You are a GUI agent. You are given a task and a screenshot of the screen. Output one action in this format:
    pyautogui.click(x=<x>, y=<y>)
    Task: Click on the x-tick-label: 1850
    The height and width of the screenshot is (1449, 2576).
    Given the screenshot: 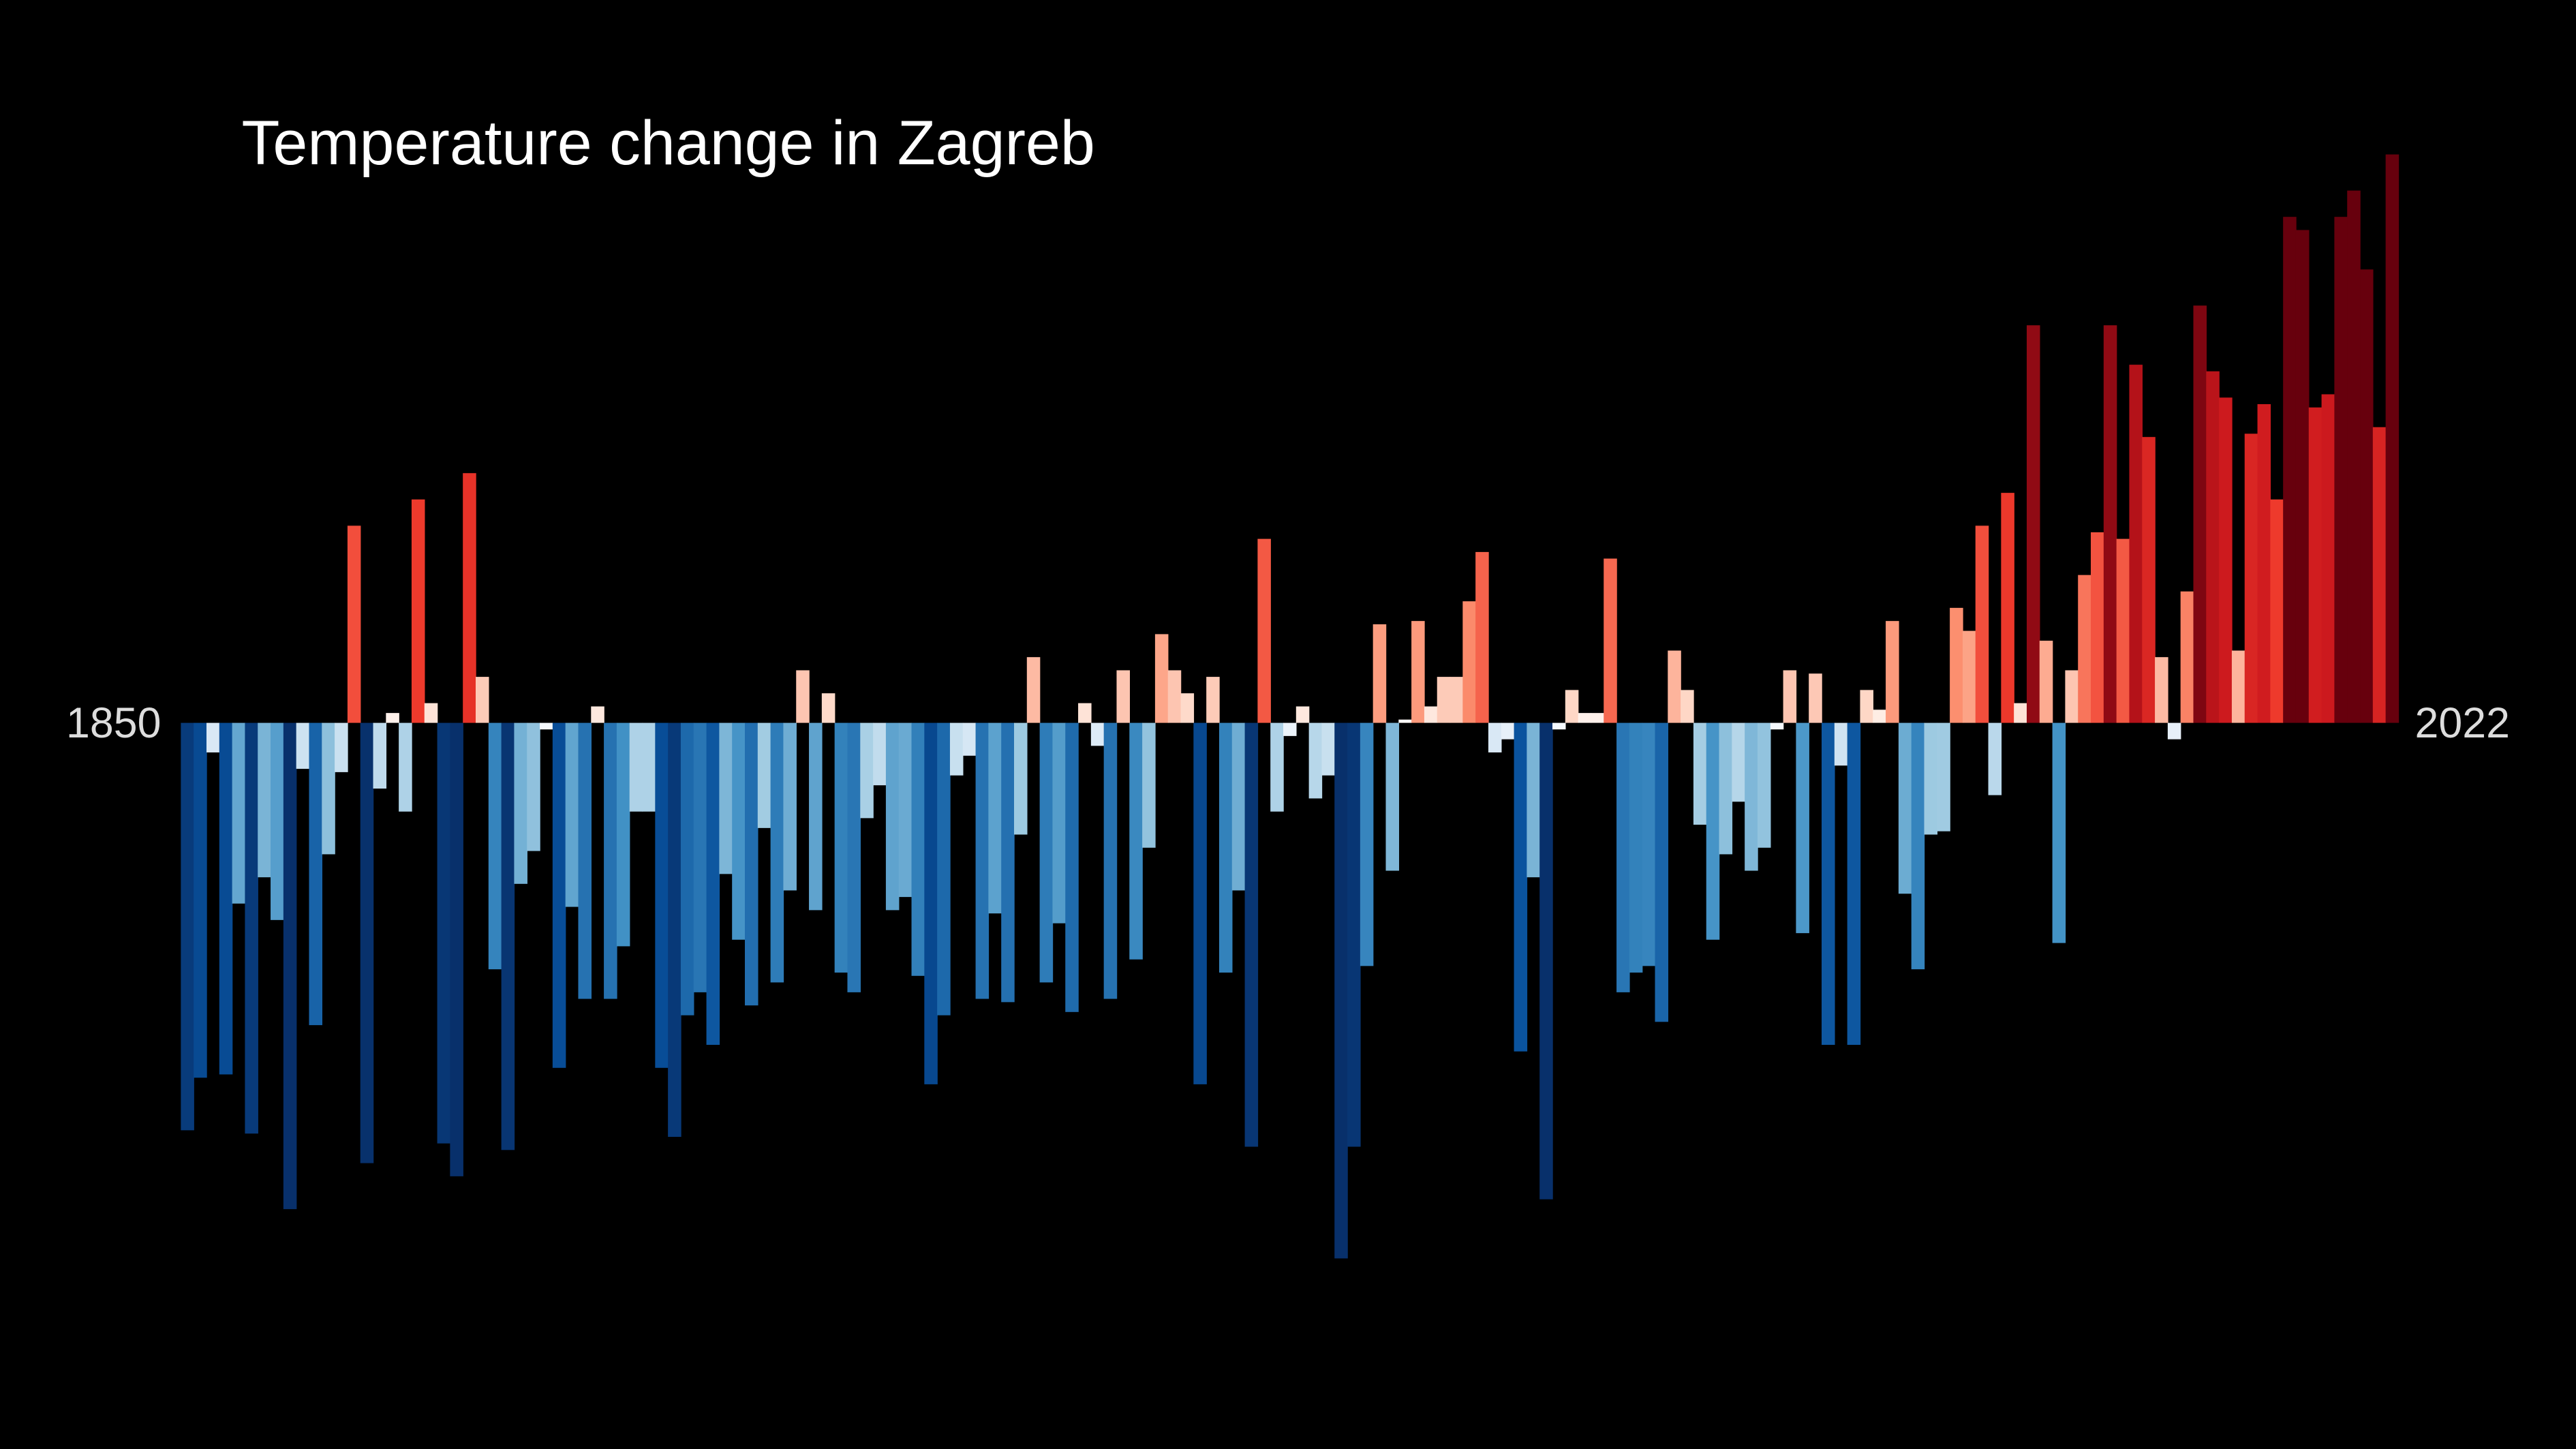 What is the action you would take?
    pyautogui.click(x=114, y=723)
    